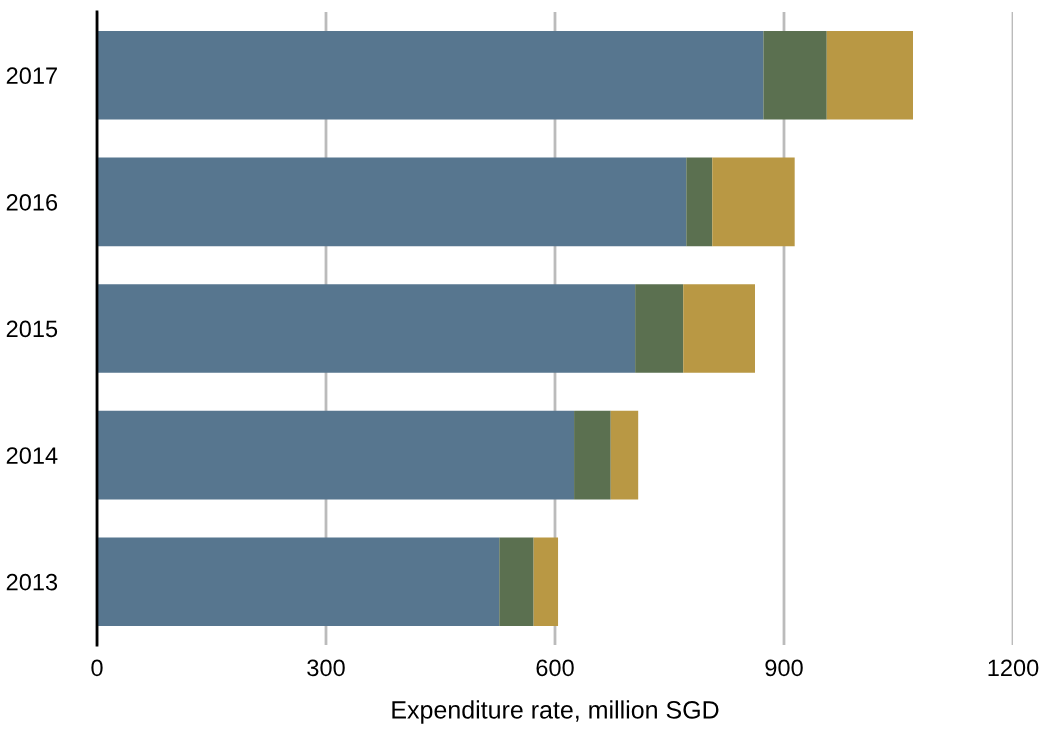 This screenshot has height=734, width=1047. What do you see at coordinates (32, 329) in the screenshot?
I see `y-tick-label: 2015` at bounding box center [32, 329].